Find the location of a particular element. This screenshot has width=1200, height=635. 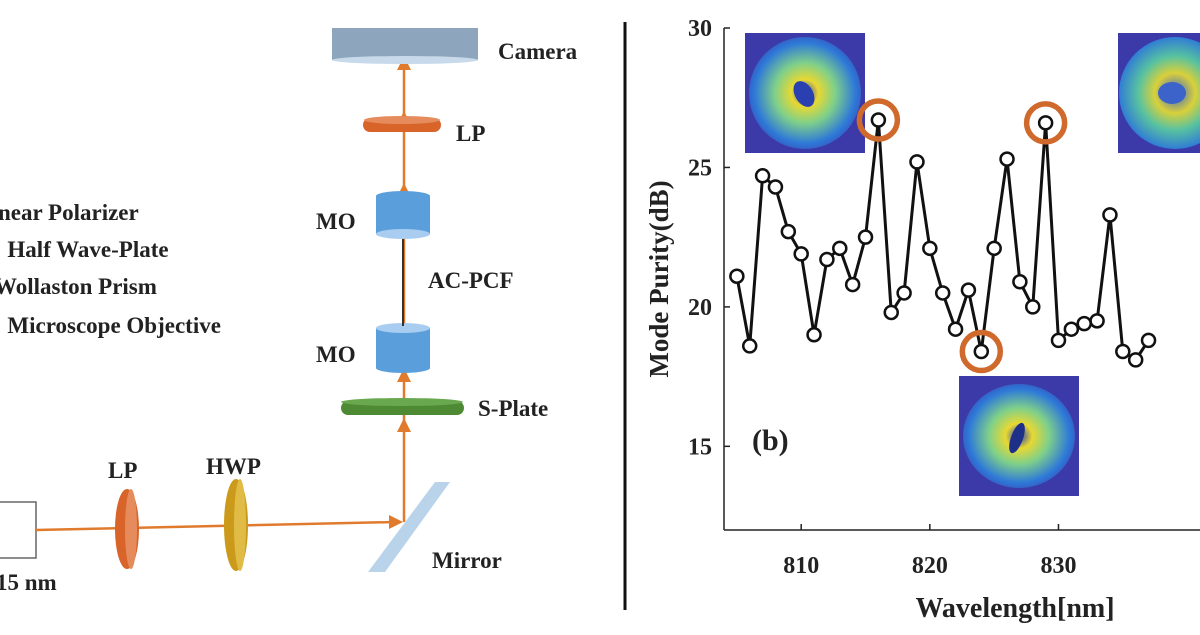

x-tick-label: 810 is located at coordinates (801, 566).